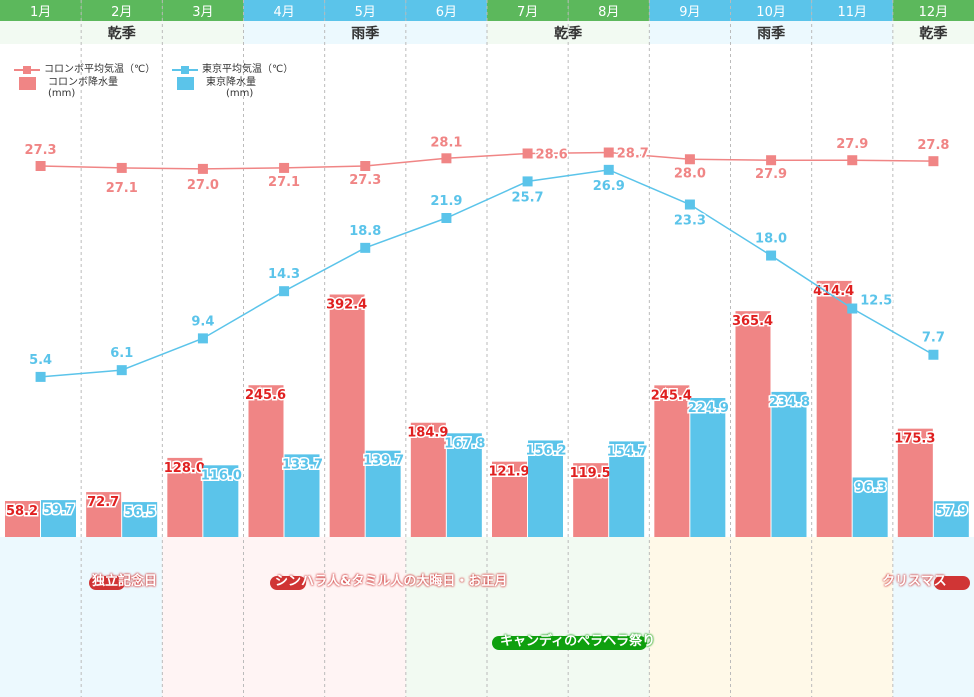 The height and width of the screenshot is (697, 974). Describe the element at coordinates (265, 395) in the screenshot. I see `bar-label-colombo: 245.6` at that location.